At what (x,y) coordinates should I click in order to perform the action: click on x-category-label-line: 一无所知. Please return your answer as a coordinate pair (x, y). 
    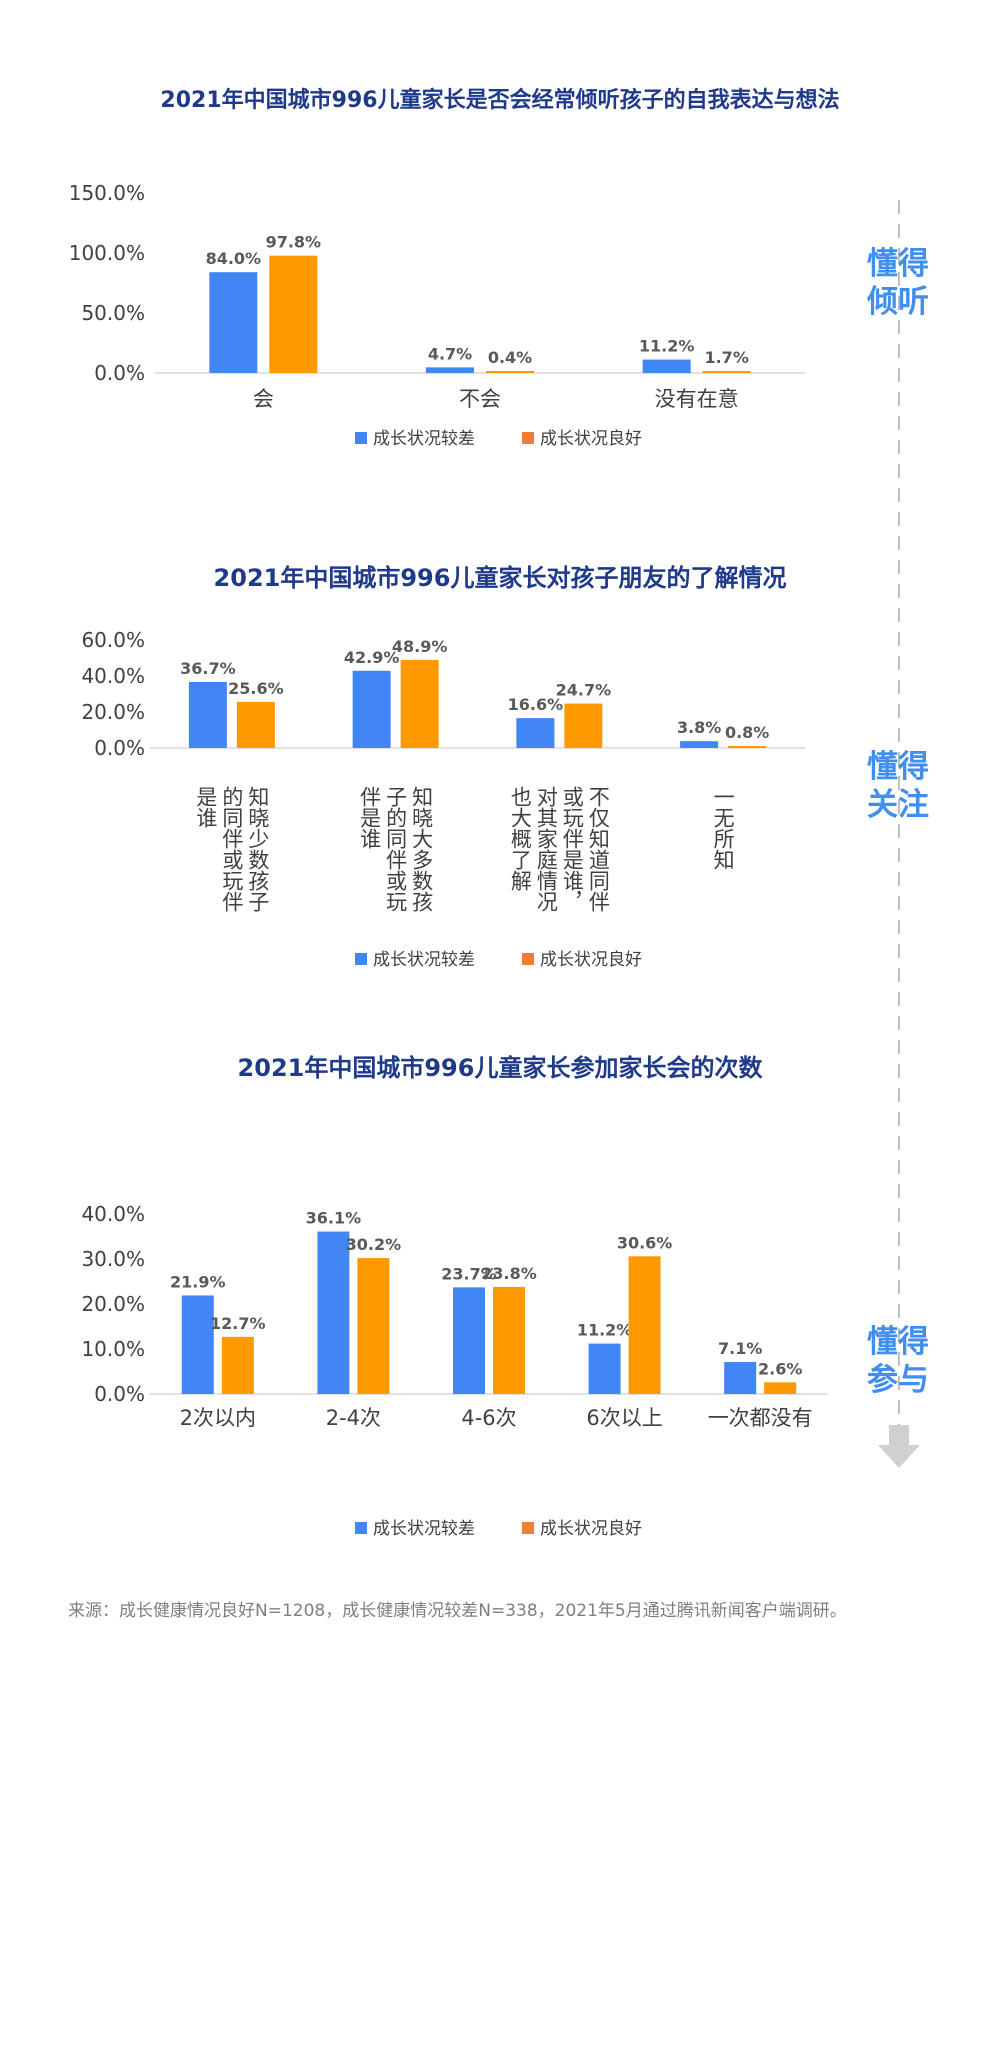
    Looking at the image, I should click on (723, 828).